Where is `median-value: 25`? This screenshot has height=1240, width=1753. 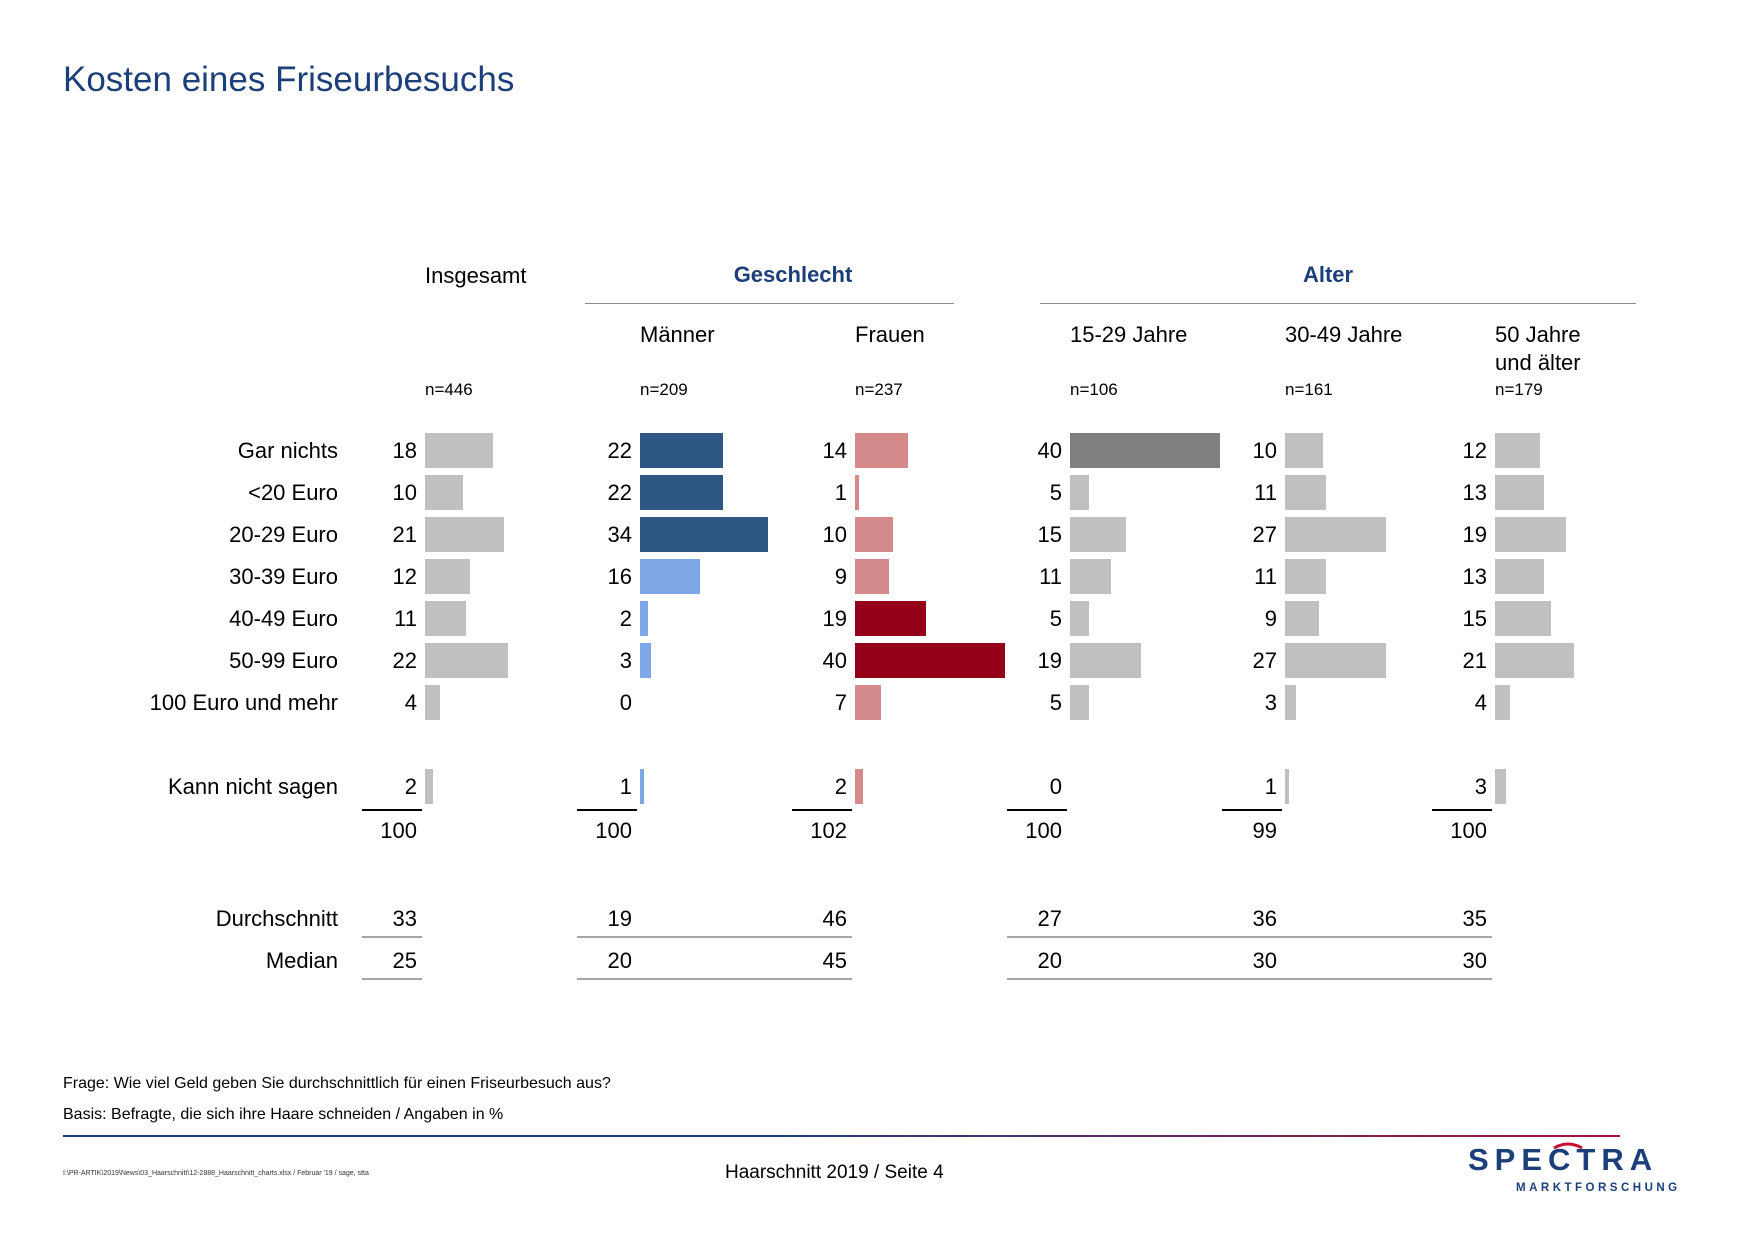
median-value: 25 is located at coordinates (404, 960).